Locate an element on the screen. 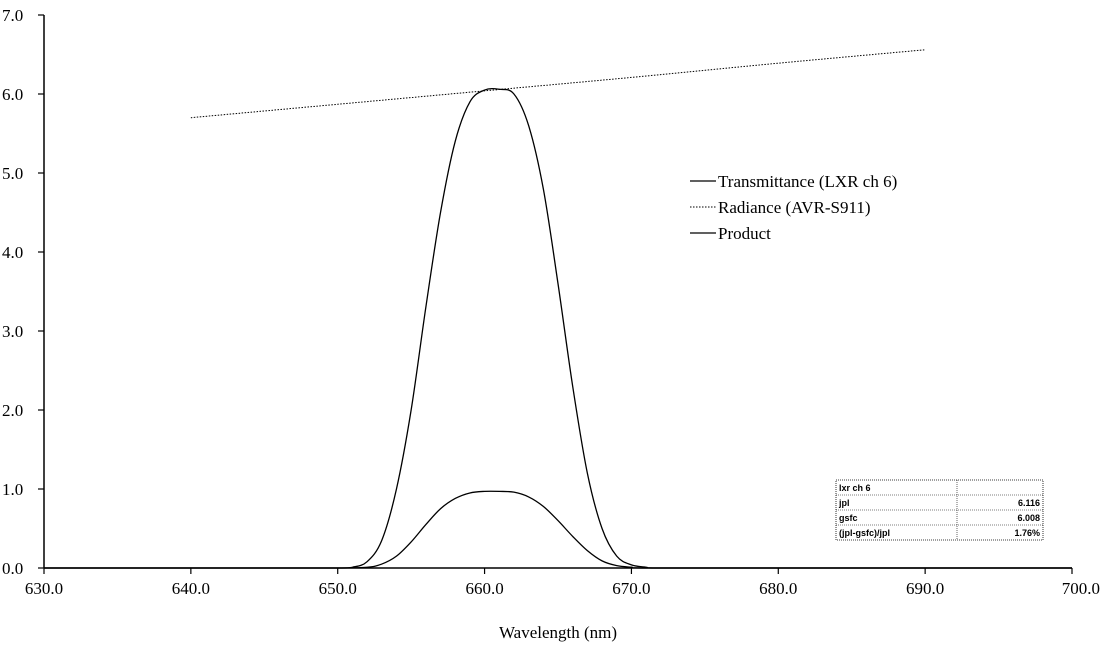 This screenshot has width=1102, height=648. legend-label-transmittance: Transmittance (LXR ch 6) is located at coordinates (807, 181).